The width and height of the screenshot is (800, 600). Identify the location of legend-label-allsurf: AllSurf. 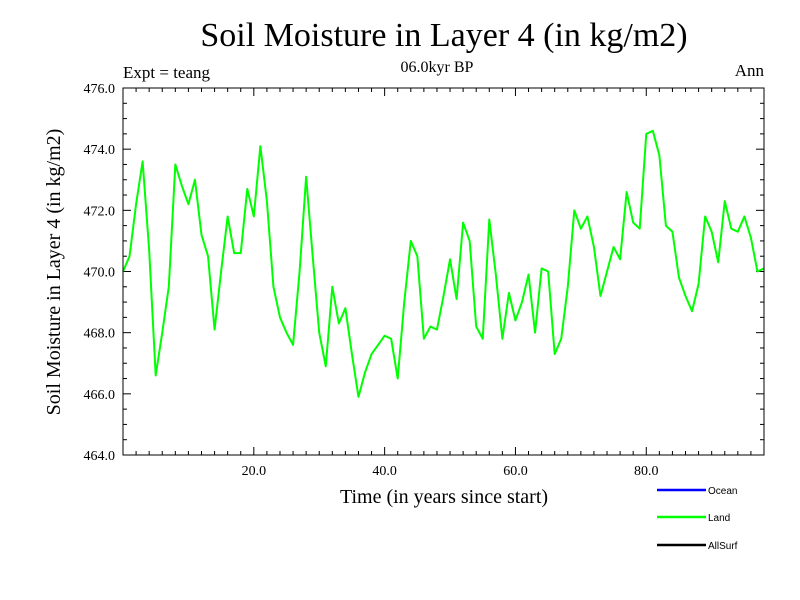
(723, 546).